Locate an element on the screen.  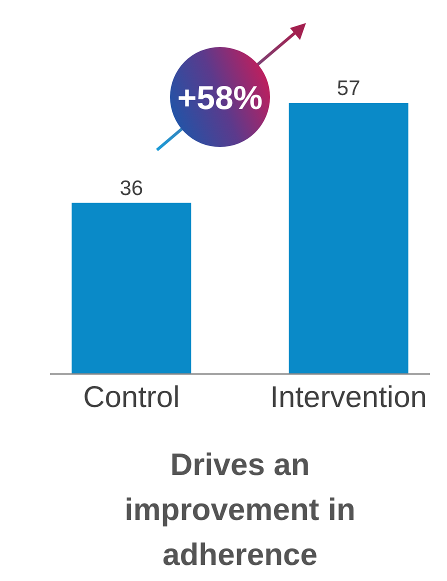
data-label: 36 is located at coordinates (132, 188).